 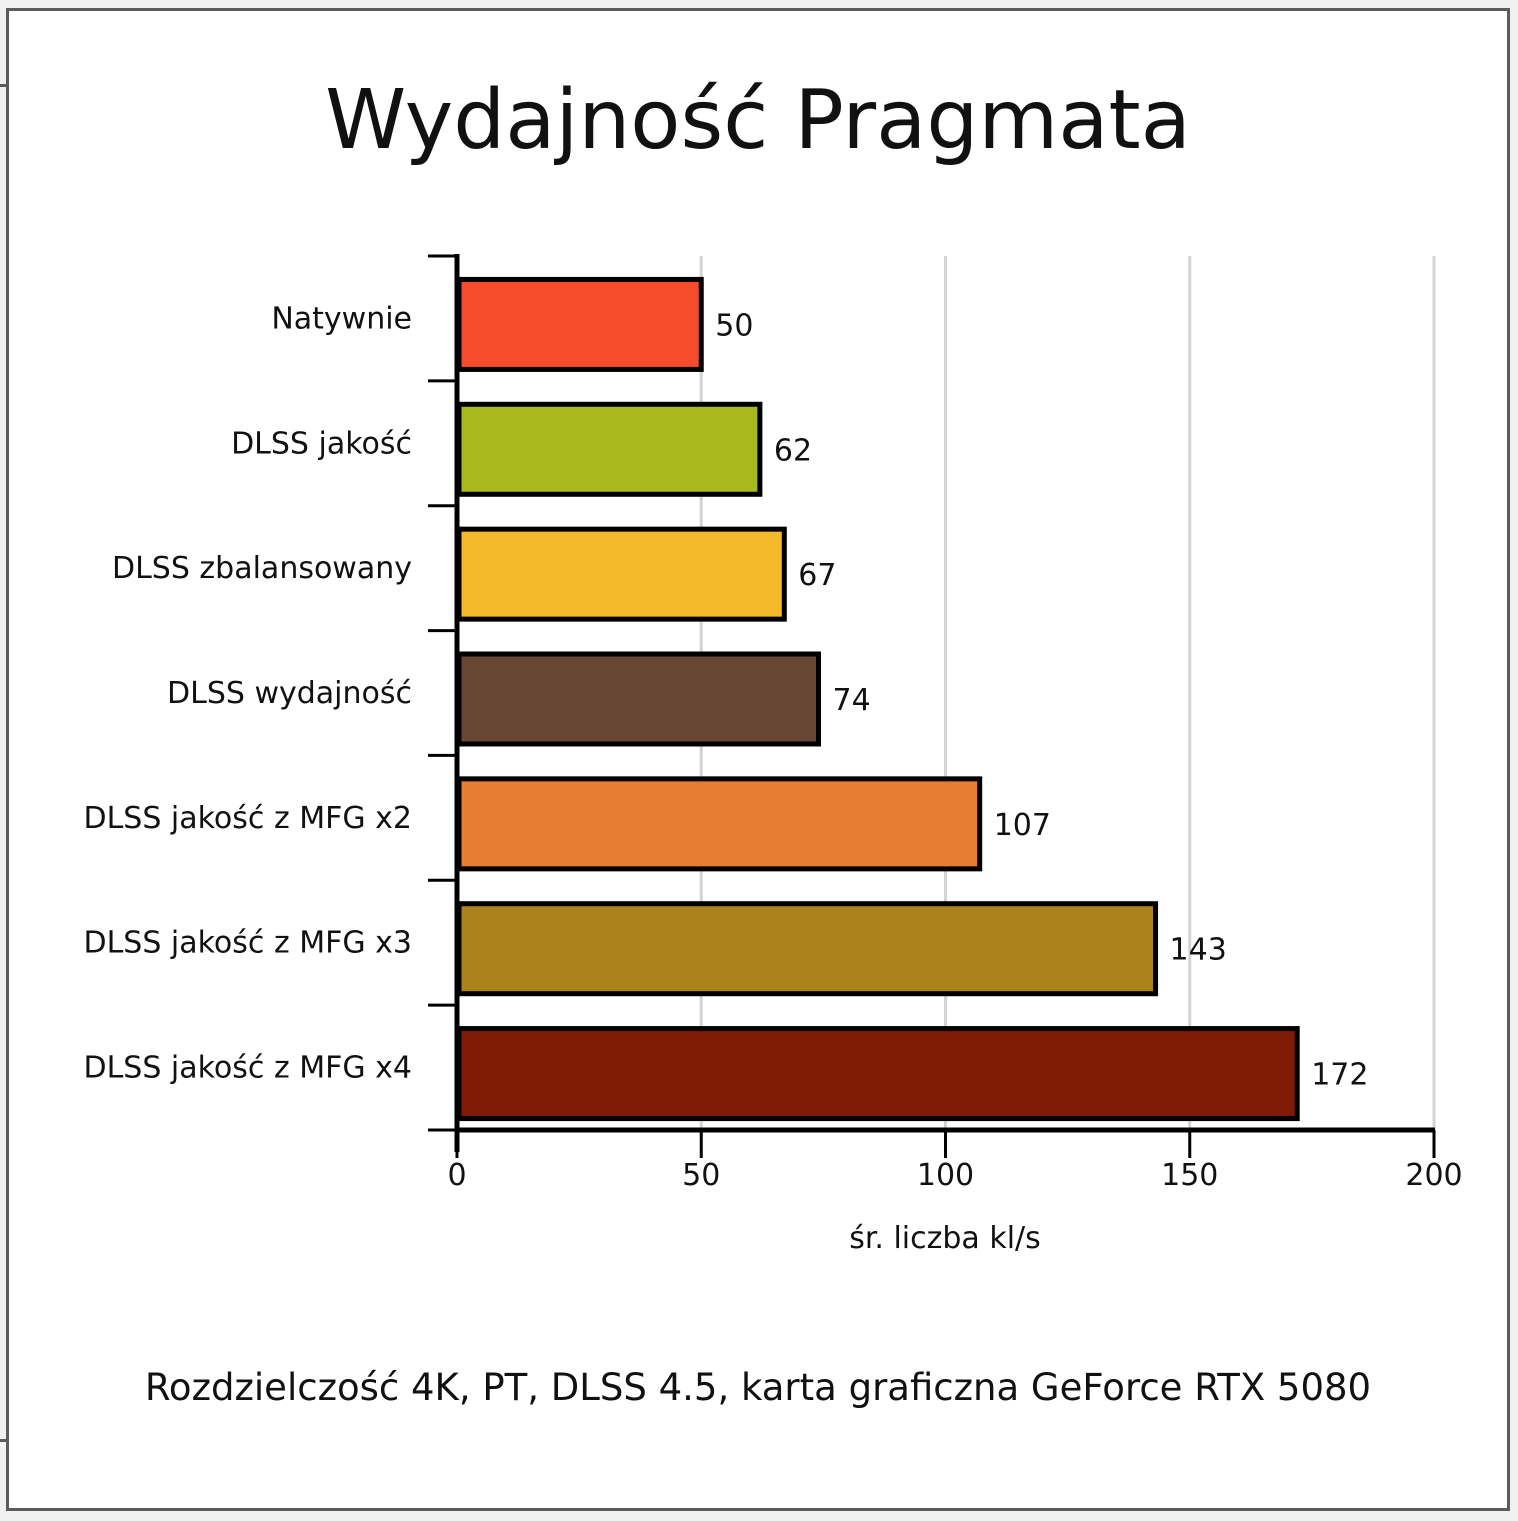 I want to click on x-tick-label: 0, so click(x=456, y=1175).